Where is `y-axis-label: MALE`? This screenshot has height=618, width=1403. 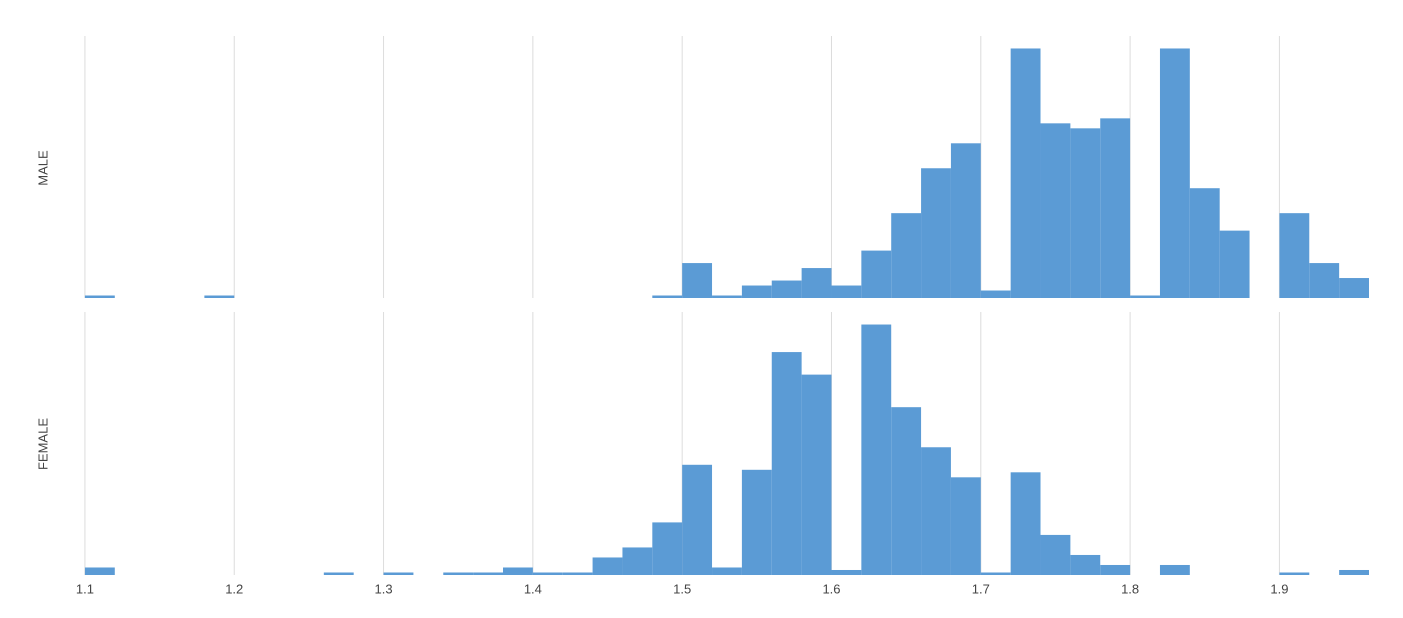 y-axis-label: MALE is located at coordinates (42, 168).